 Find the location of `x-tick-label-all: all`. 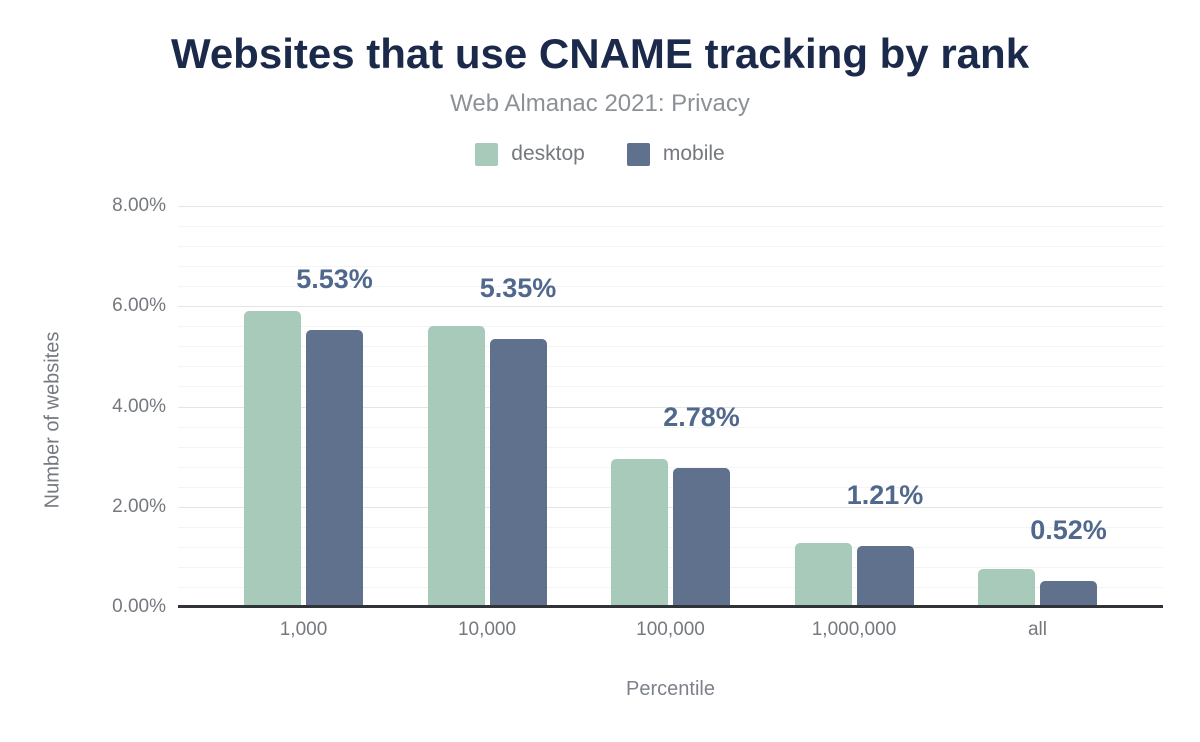

x-tick-label-all: all is located at coordinates (1037, 629).